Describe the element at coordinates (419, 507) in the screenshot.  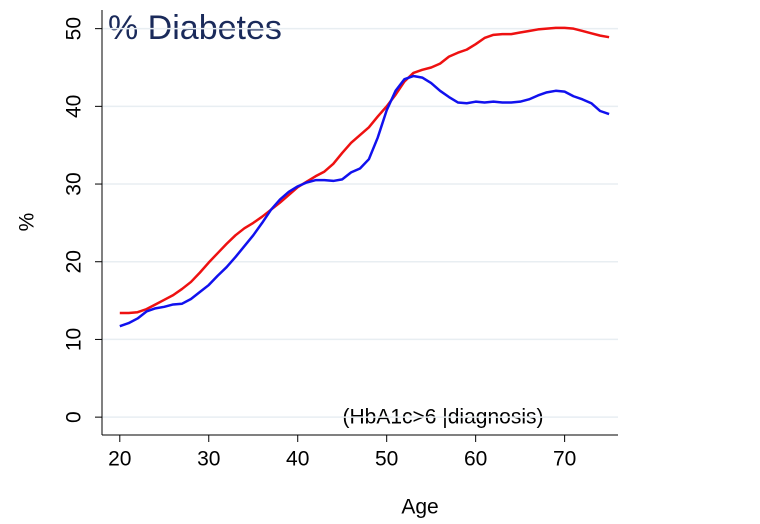
I see `x-axis-label: Age` at that location.